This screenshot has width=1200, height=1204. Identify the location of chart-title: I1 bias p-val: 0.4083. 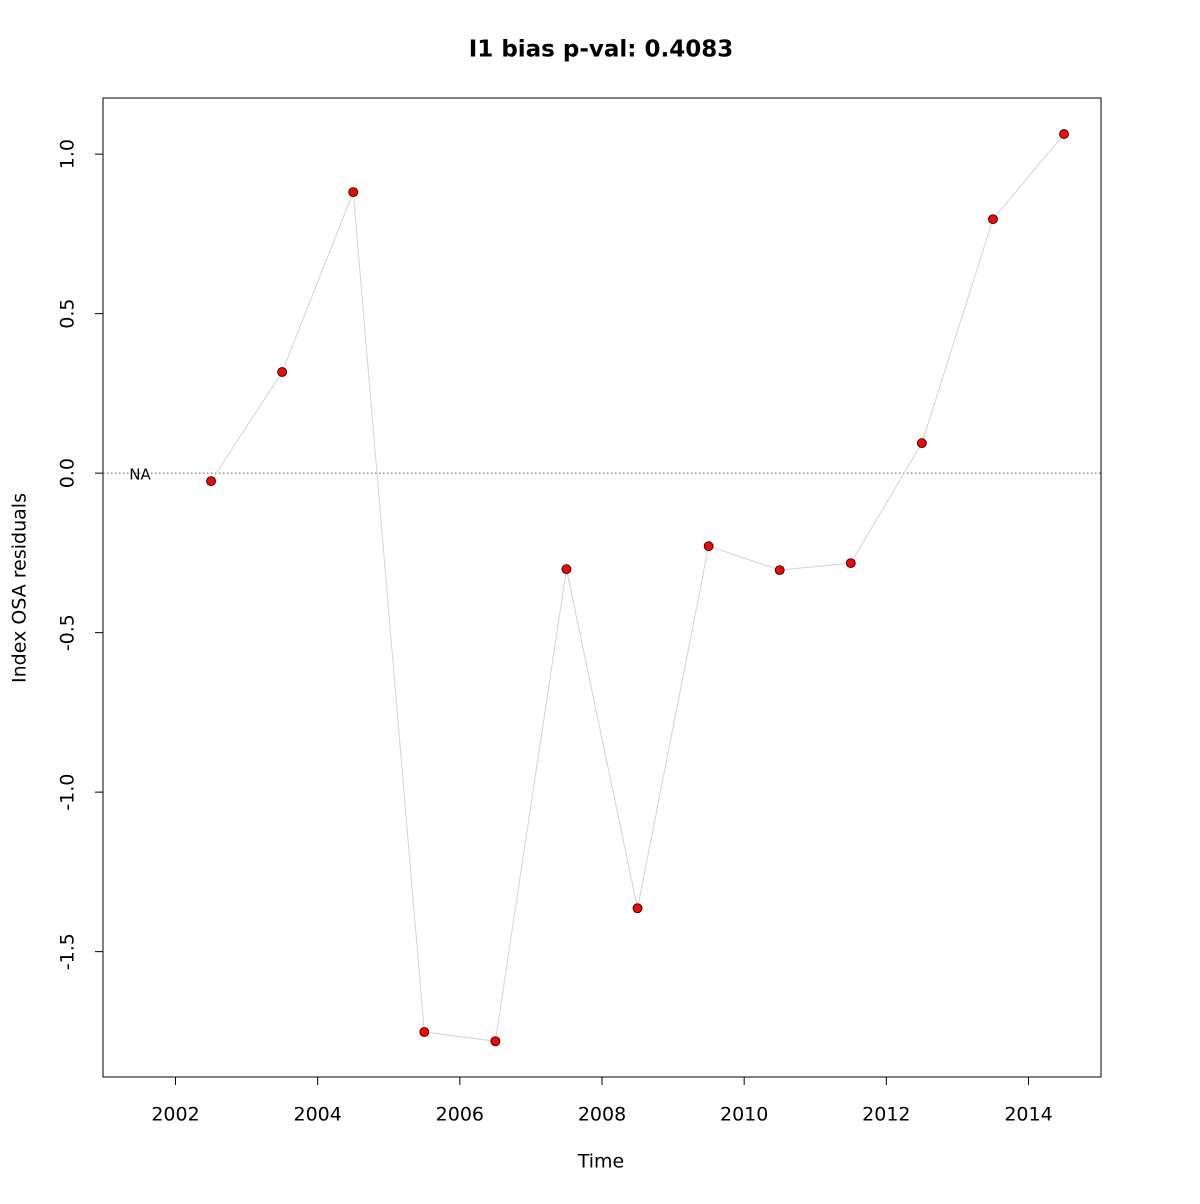
(601, 50).